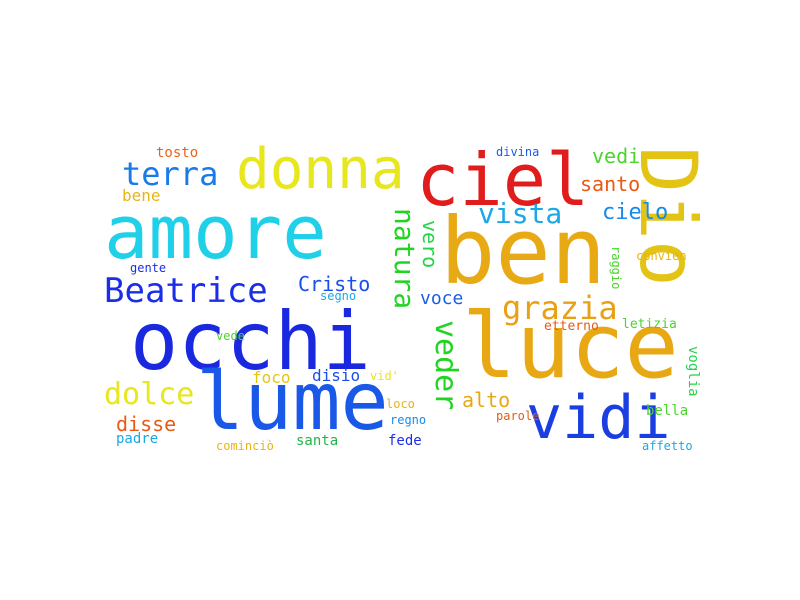 This screenshot has width=800, height=600. Describe the element at coordinates (523, 251) in the screenshot. I see `word-ben: ben` at that location.